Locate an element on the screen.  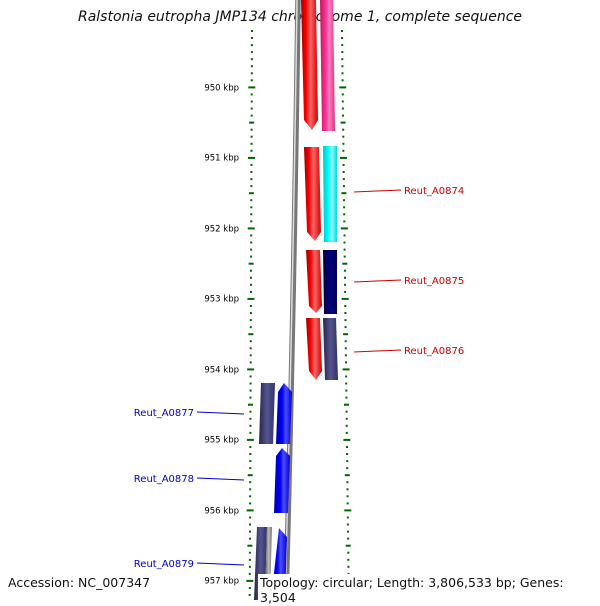
kbp-tick-label: 952 kbp is located at coordinates (221, 230).